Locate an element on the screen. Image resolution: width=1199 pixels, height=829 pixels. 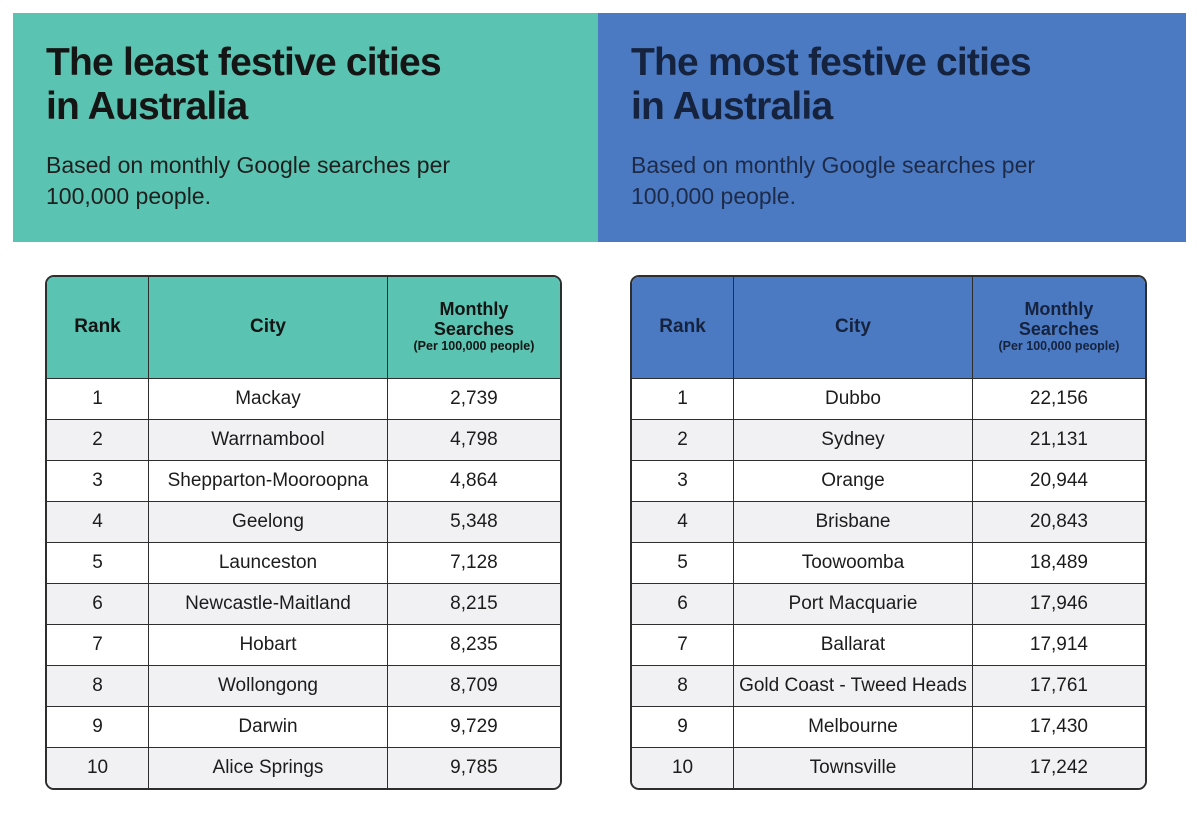
table-row: 7 Ballarat 17,914 is located at coordinates (888, 644).